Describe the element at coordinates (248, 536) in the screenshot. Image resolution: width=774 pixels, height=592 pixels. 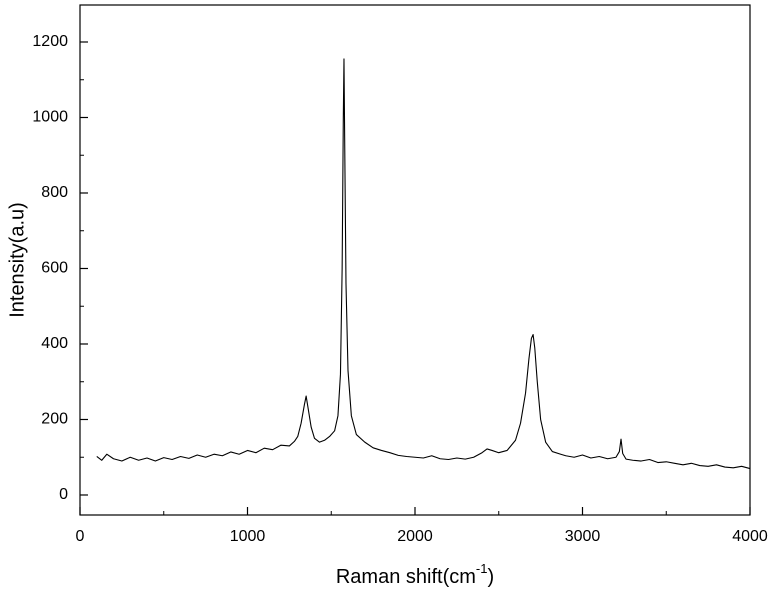
I see `x-tick-label: 1000` at that location.